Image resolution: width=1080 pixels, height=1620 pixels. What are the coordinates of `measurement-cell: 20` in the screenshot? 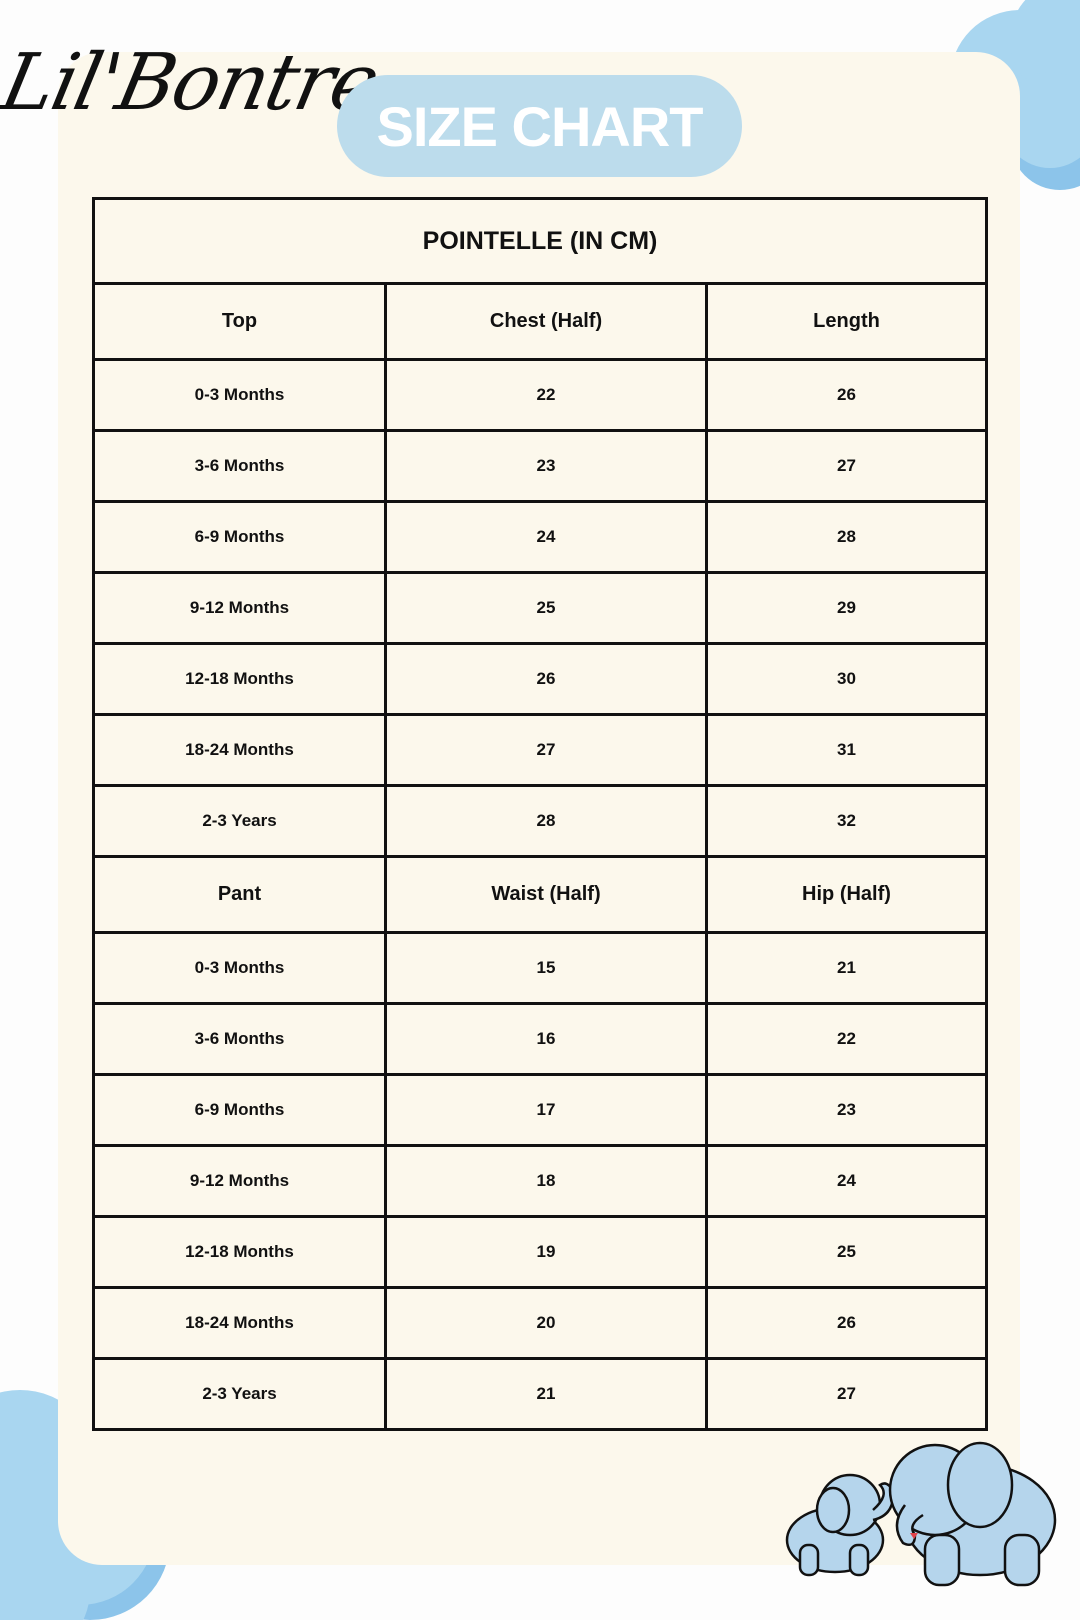 It's located at (546, 1323).